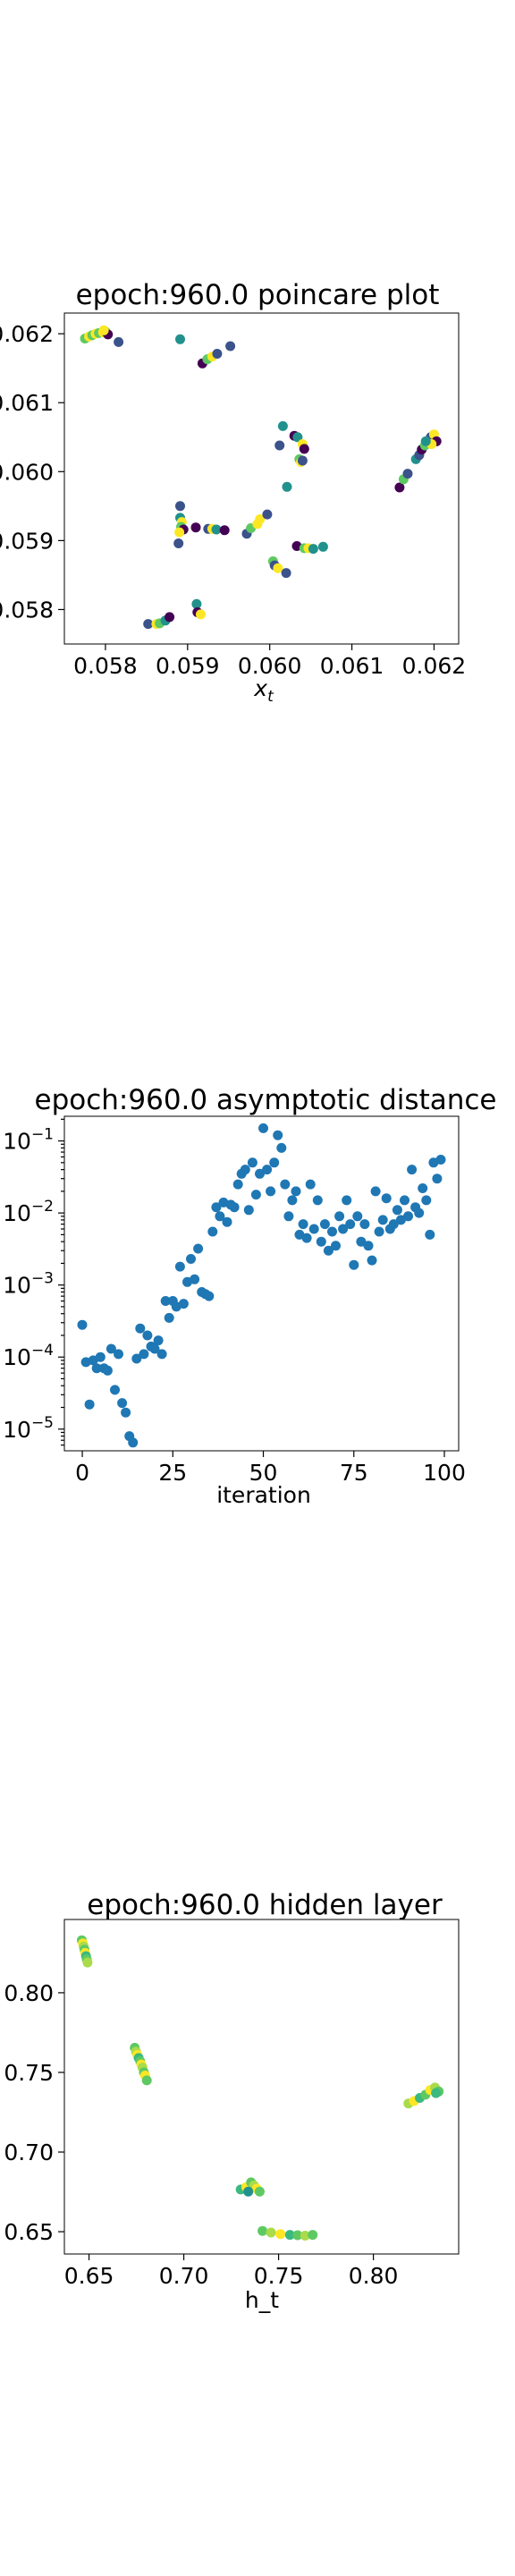 The width and height of the screenshot is (515, 2576). Describe the element at coordinates (352, 666) in the screenshot. I see `x-tick-label: 0.061` at that location.